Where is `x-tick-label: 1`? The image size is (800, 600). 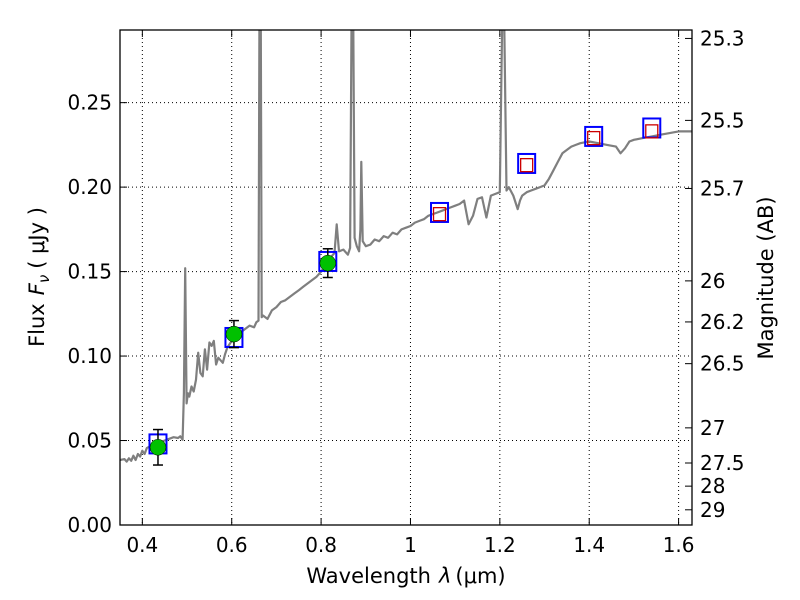 x-tick-label: 1 is located at coordinates (410, 545).